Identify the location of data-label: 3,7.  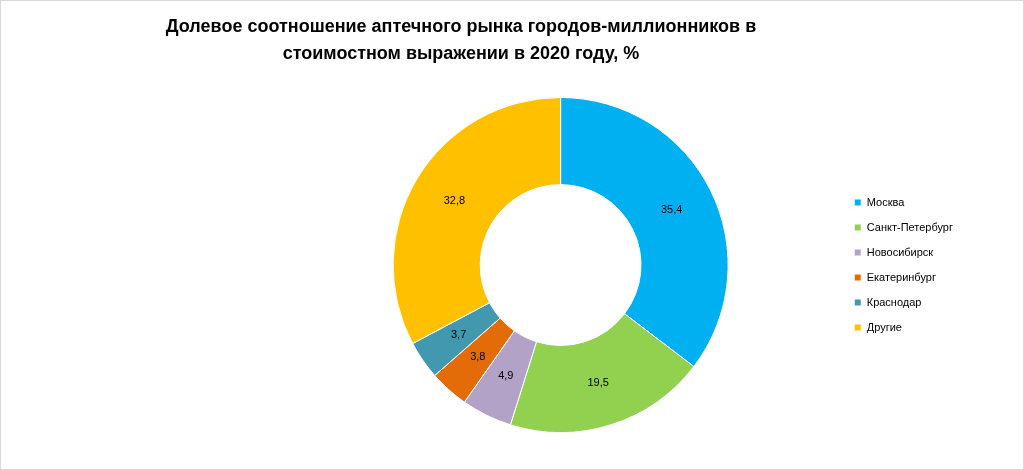
(458, 334).